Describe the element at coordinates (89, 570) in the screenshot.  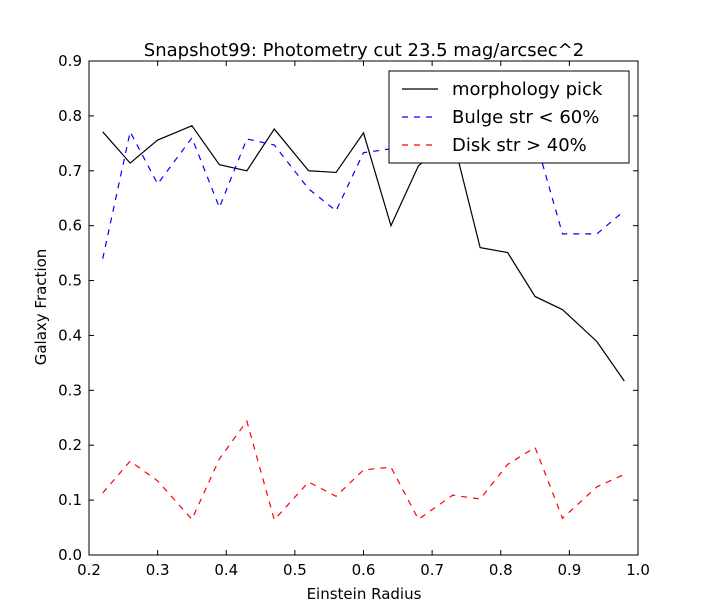
I see `x-tick-label: 0.2` at that location.